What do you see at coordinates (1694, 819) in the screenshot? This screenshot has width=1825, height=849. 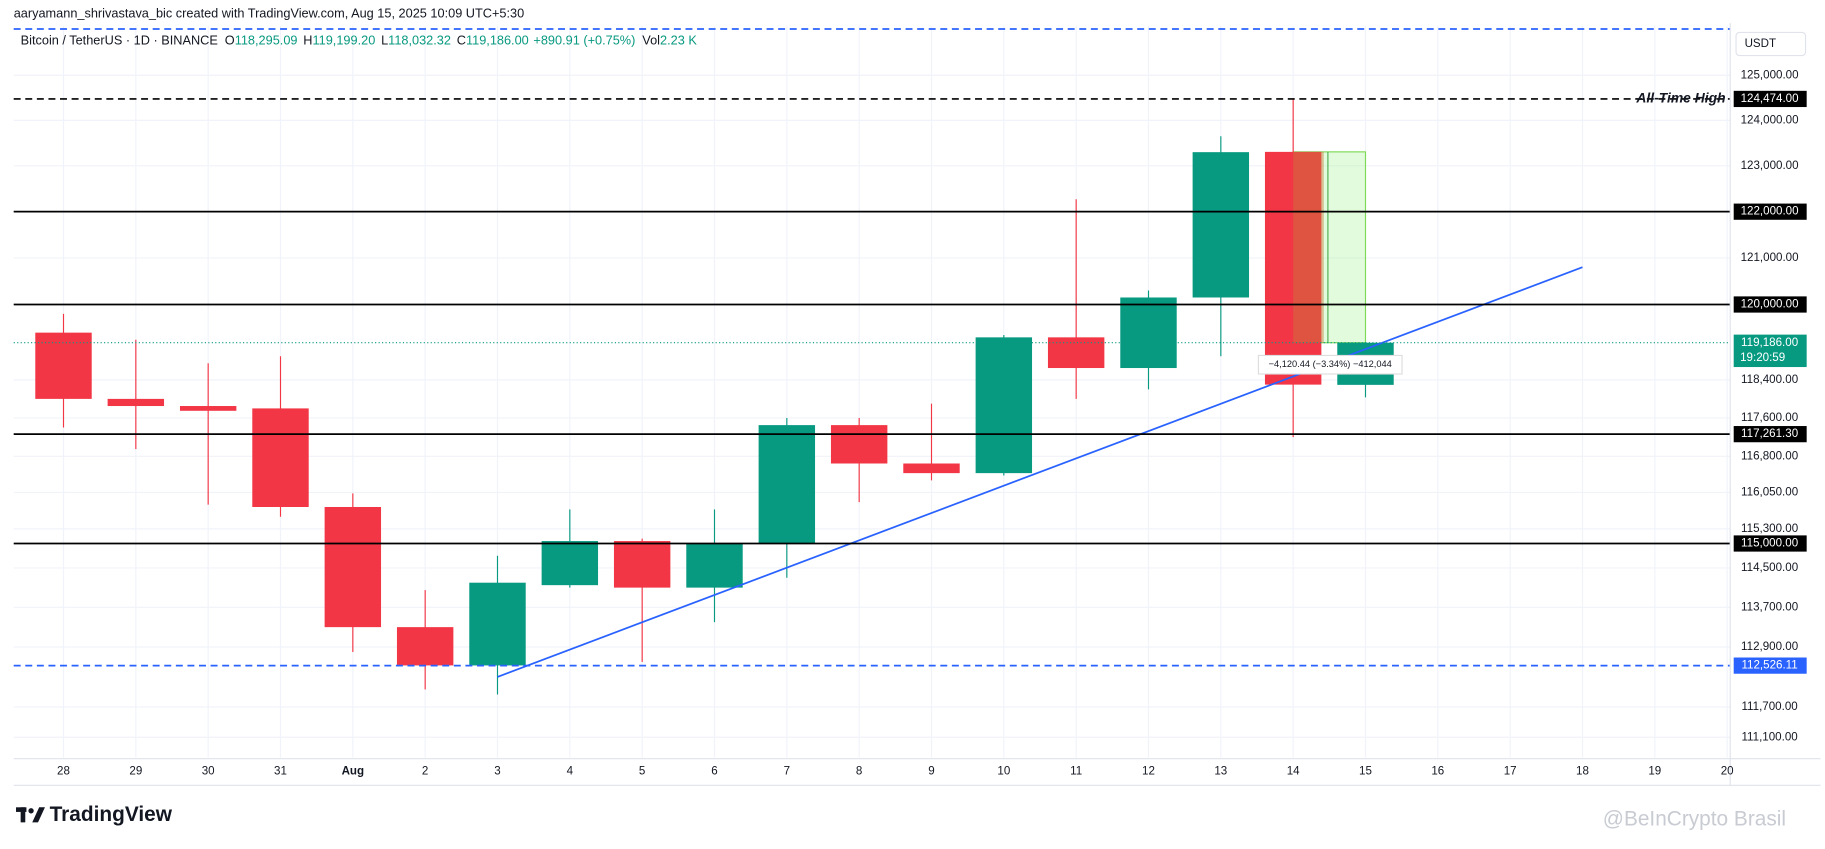 I see `watermark: @BeInCrypto Brasil` at bounding box center [1694, 819].